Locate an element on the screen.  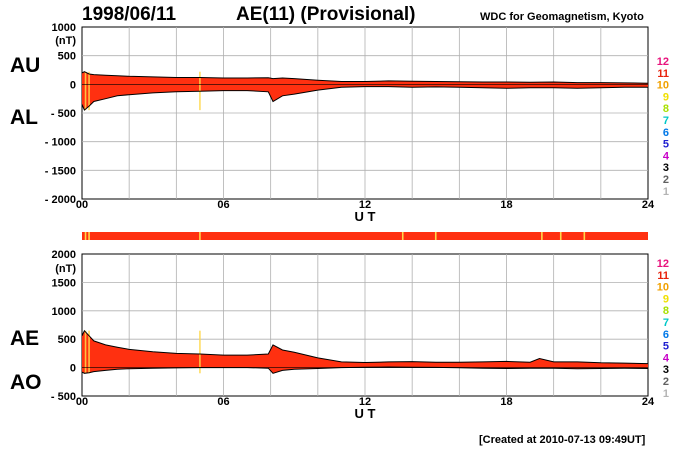
source-label: WDC for Geomagnetism, Kyoto is located at coordinates (562, 17).